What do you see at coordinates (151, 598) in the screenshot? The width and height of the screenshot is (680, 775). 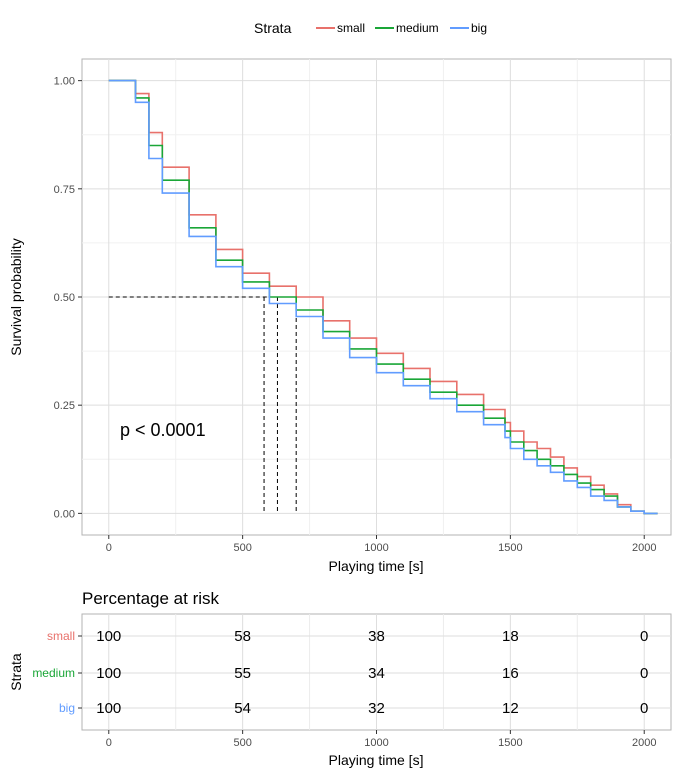 I see `risk-table-title: Percentage at risk` at bounding box center [151, 598].